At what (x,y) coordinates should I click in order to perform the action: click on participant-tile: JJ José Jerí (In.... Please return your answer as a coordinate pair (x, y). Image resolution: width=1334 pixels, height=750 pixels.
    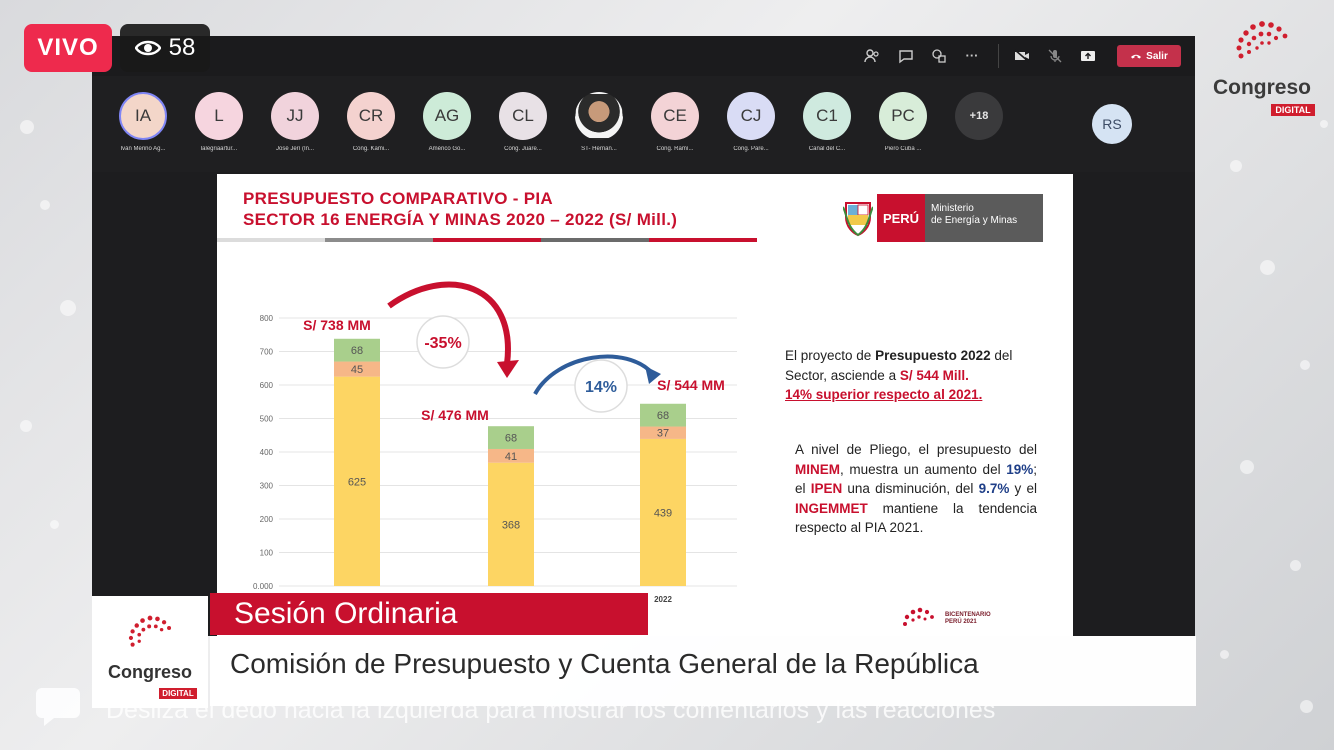
    Looking at the image, I should click on (295, 132).